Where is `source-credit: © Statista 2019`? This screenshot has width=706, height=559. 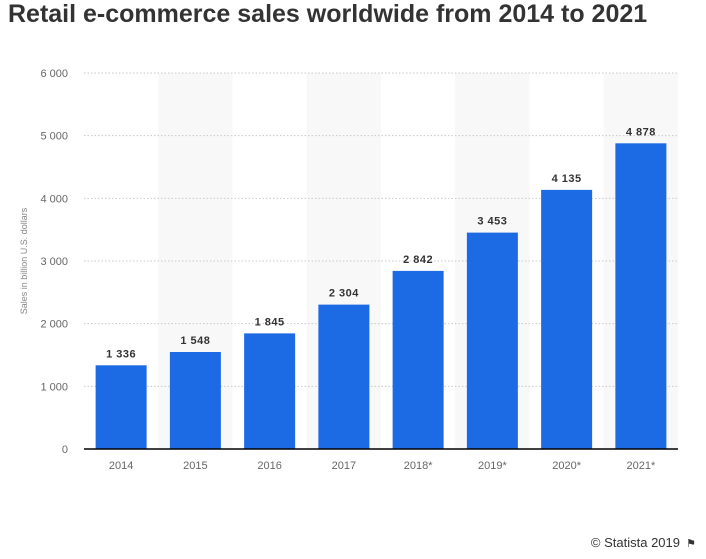 source-credit: © Statista 2019 is located at coordinates (635, 542).